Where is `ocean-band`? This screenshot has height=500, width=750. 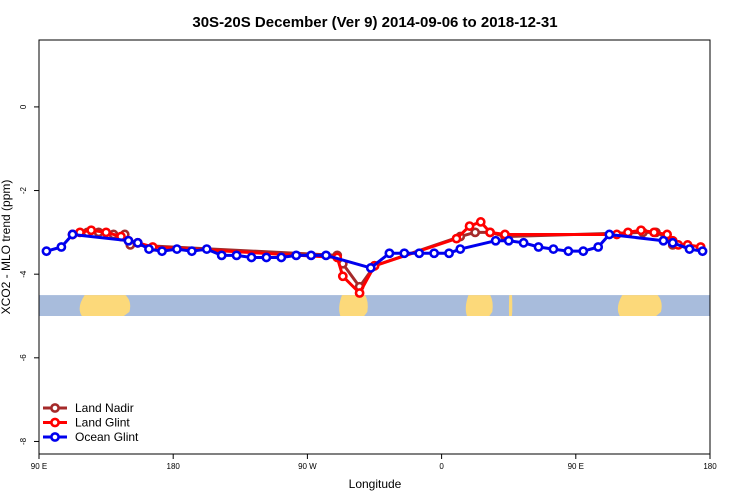
ocean-band is located at coordinates (374, 305).